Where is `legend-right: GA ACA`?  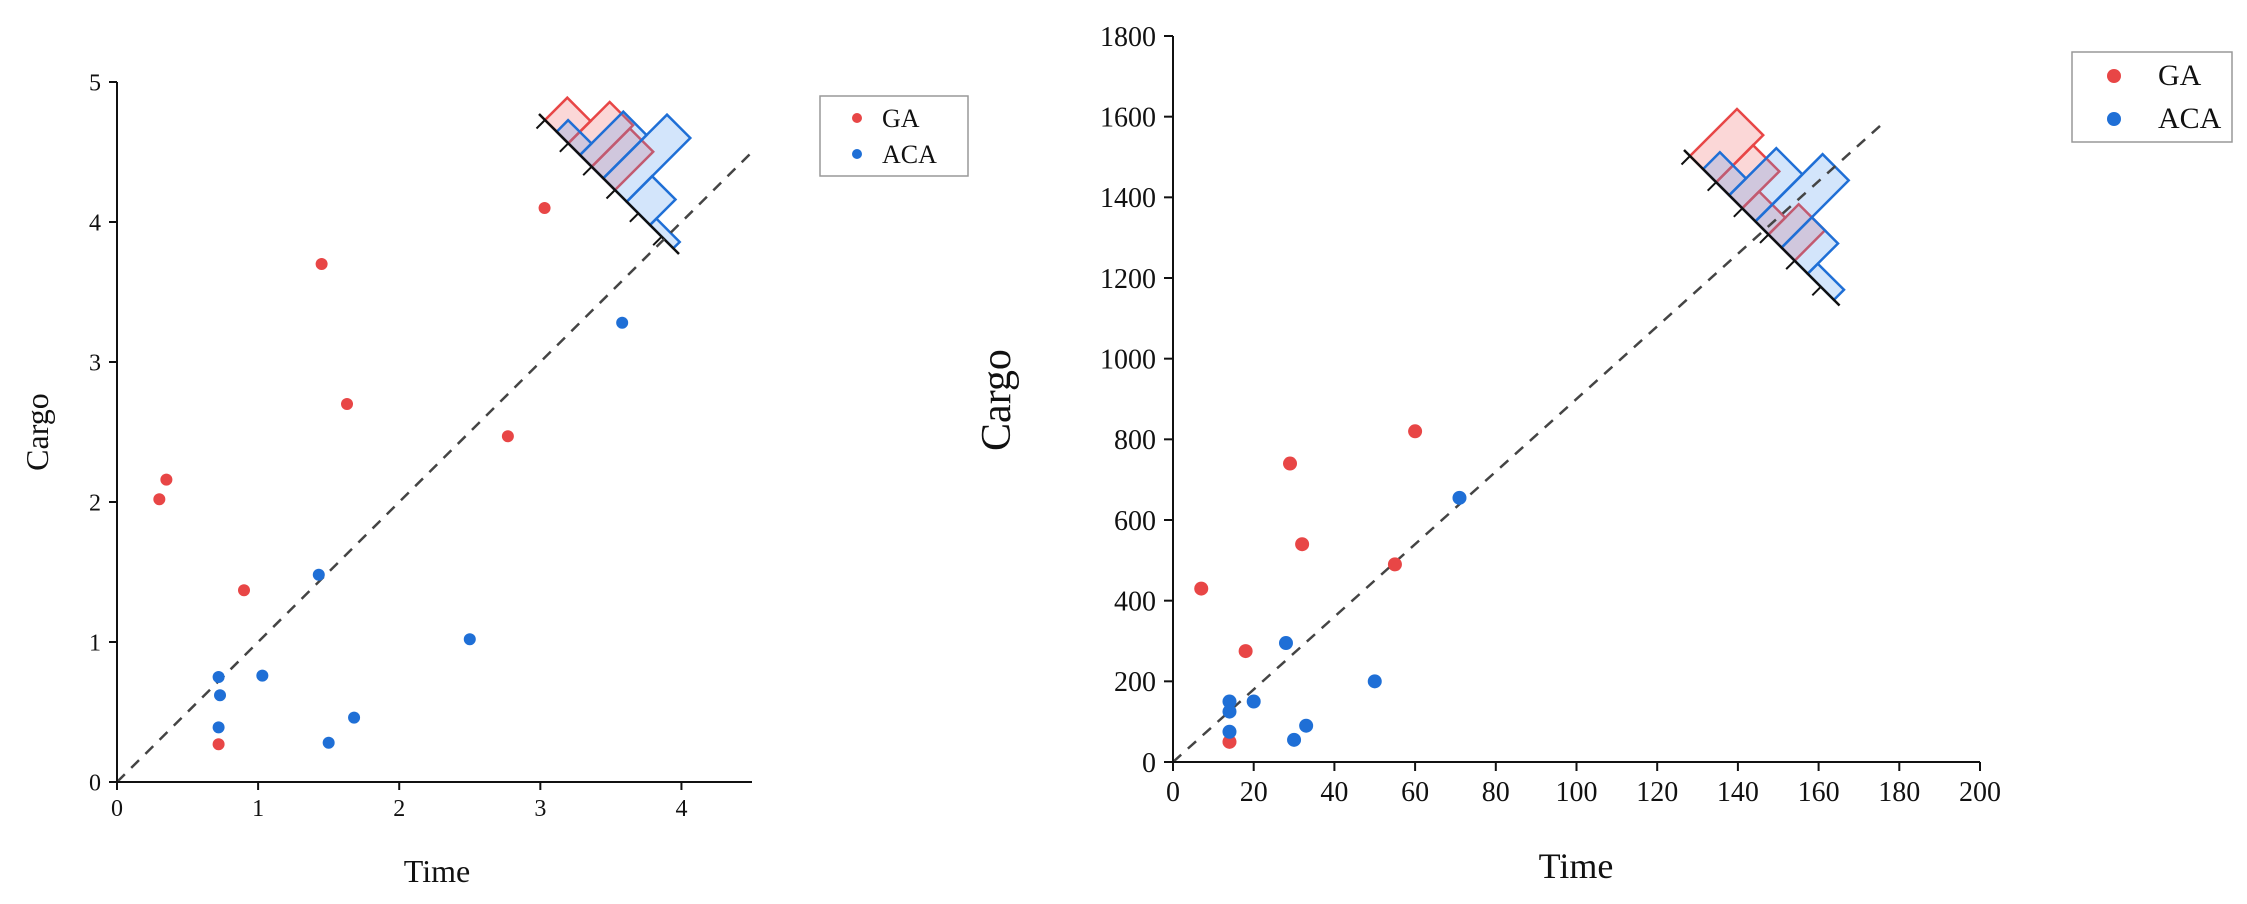
legend-right: GA ACA is located at coordinates (2152, 97).